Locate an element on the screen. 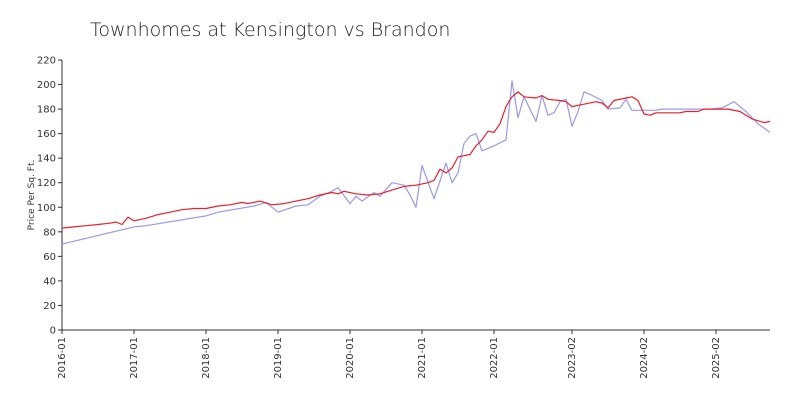 The image size is (800, 400). y-axis-ticks: 0 20 40 60 80 100 120 140 160 180 200 220 is located at coordinates (49, 196).